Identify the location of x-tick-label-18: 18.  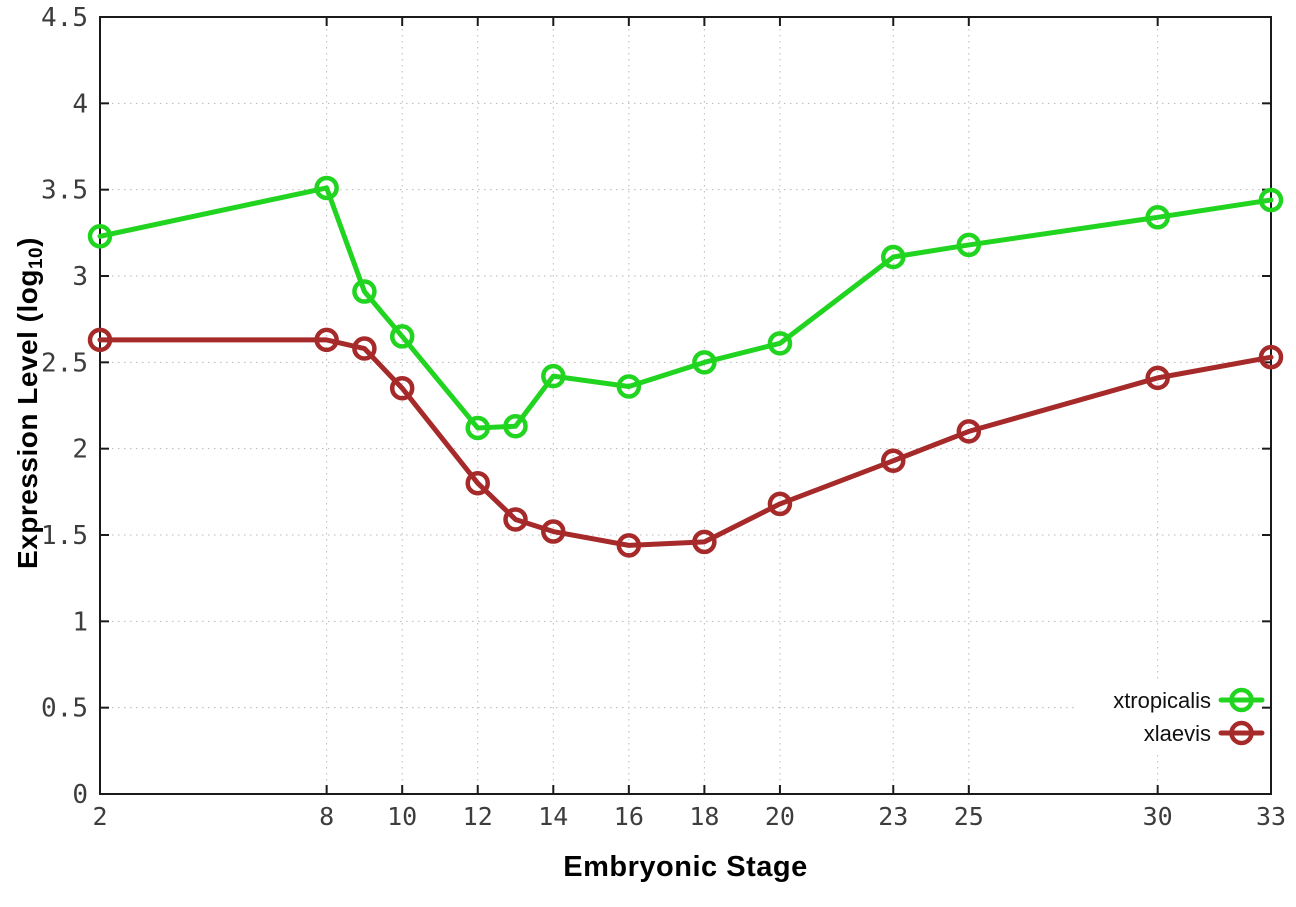
(704, 816).